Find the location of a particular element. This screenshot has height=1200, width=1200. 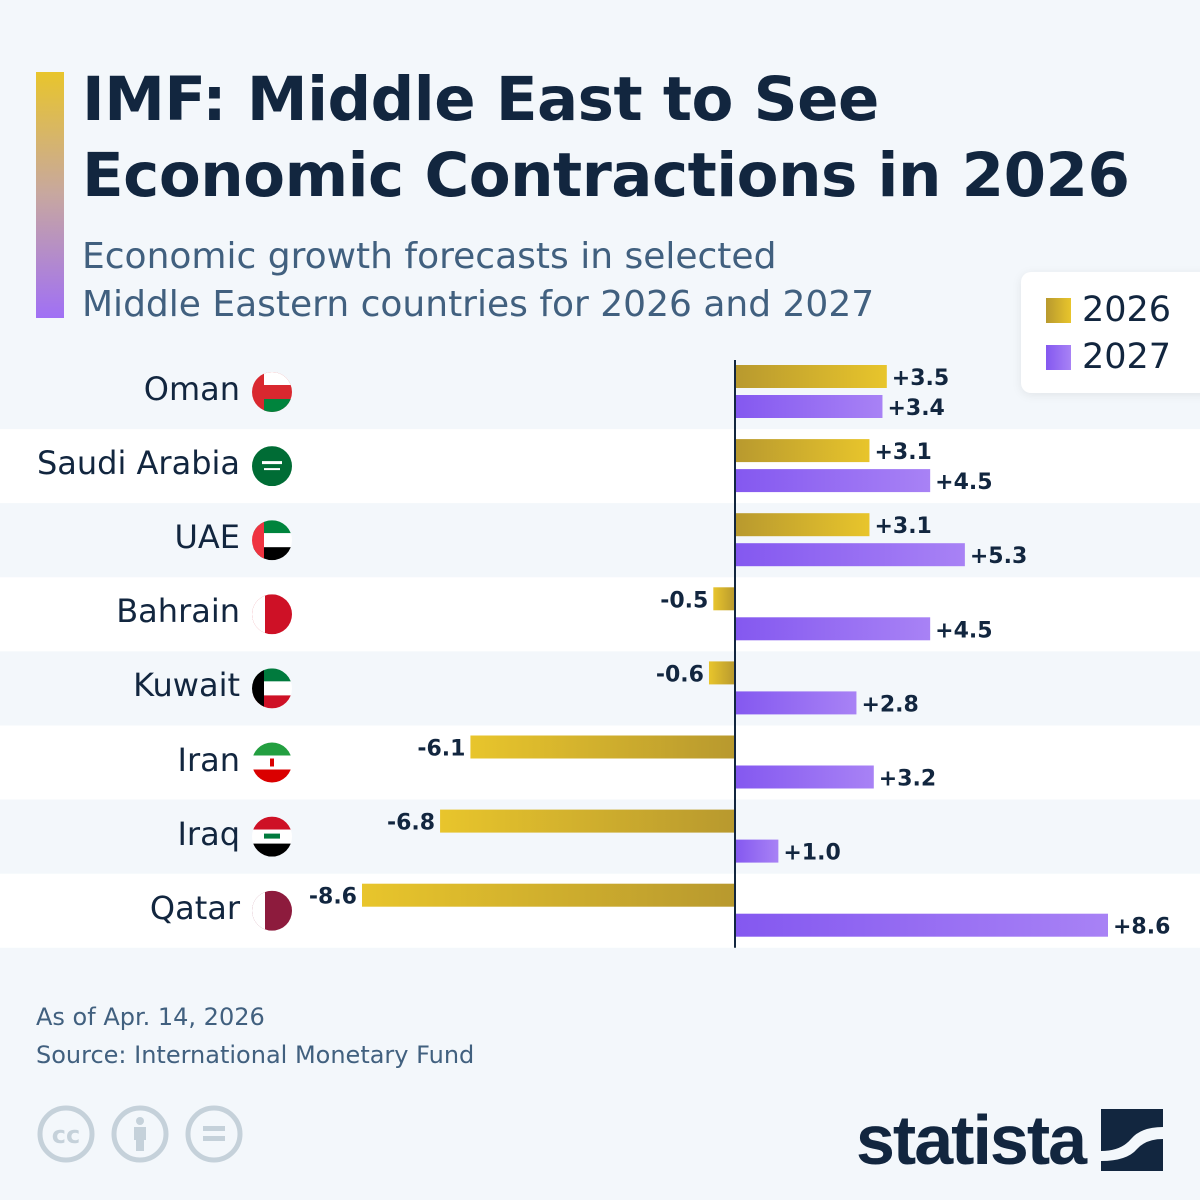

category-label: Oman is located at coordinates (191, 389).